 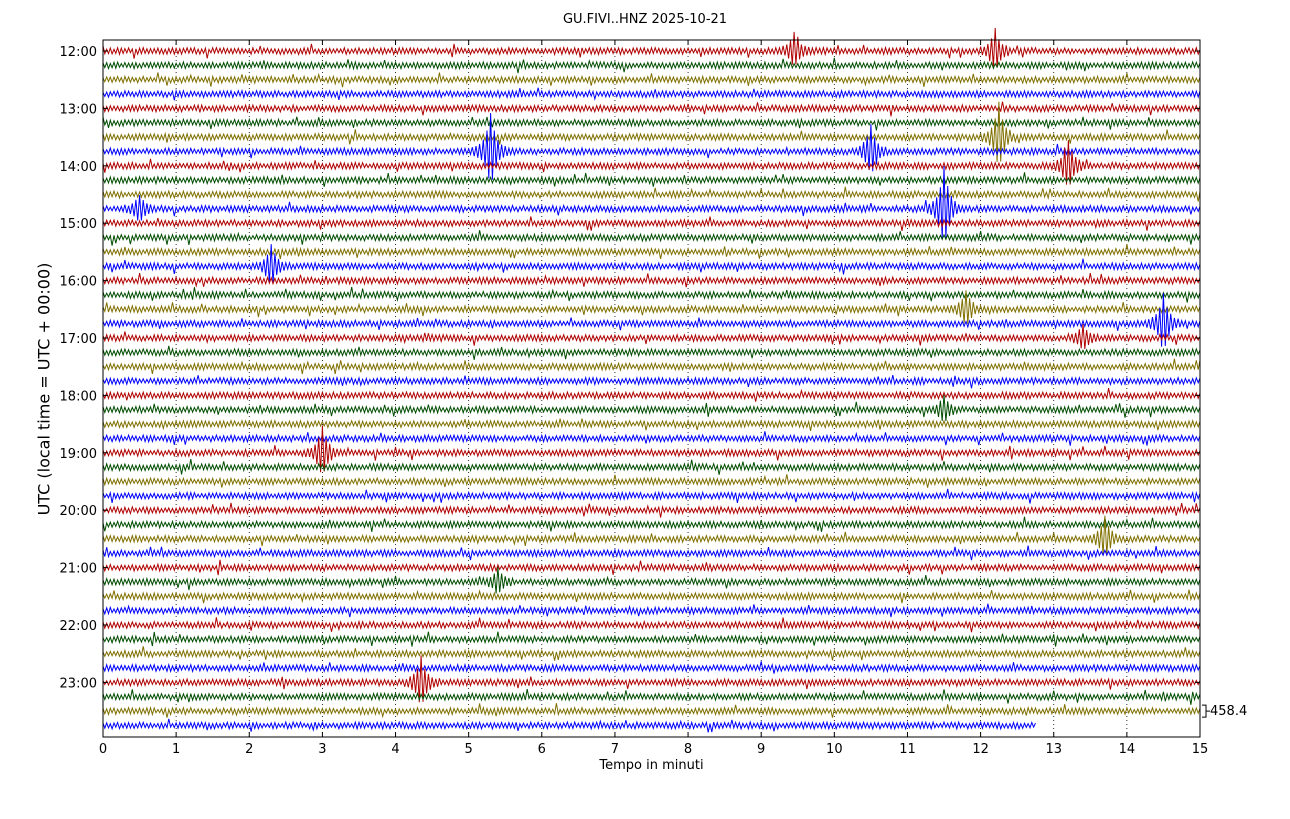 I want to click on y-tick-label: 12:00, so click(x=78, y=52).